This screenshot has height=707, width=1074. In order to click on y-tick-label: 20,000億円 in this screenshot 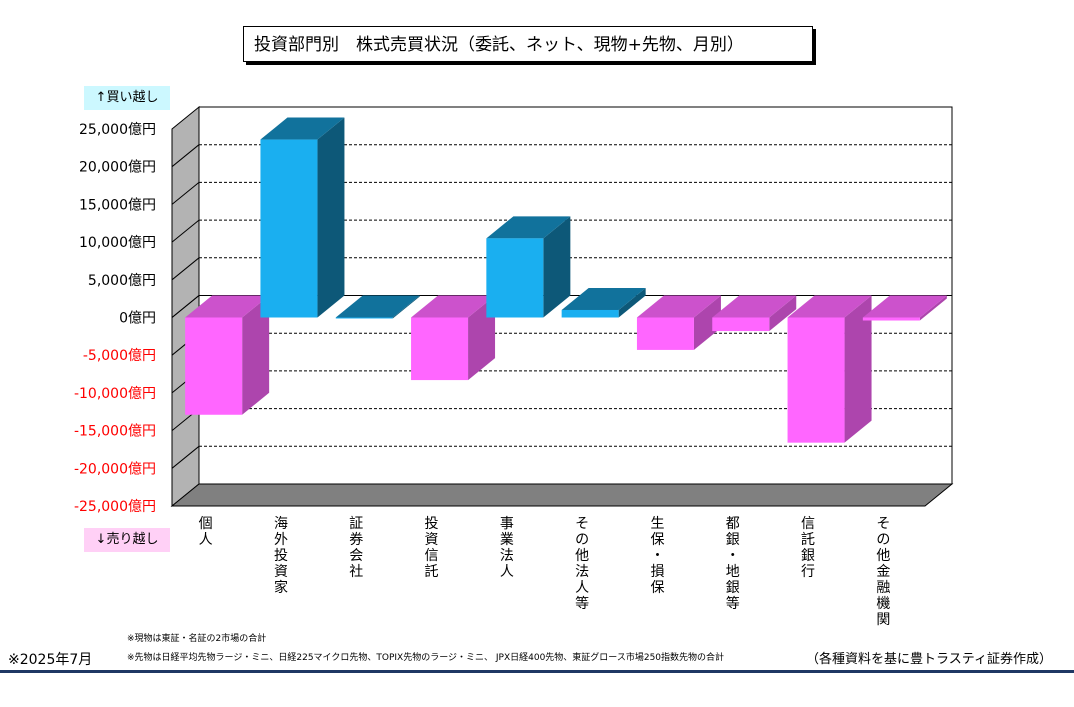, I will do `click(117, 168)`.